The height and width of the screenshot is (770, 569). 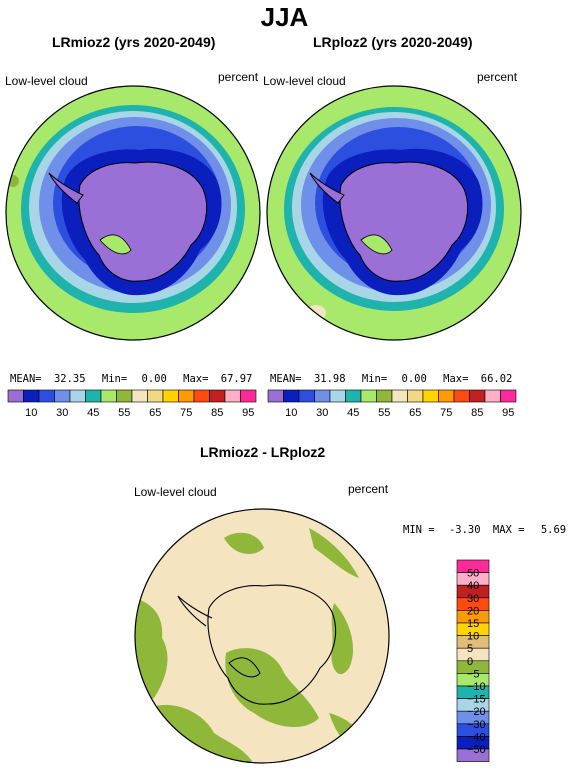 What do you see at coordinates (393, 42) in the screenshot?
I see `right-panel-title: LRploz2 (yrs 2020-2049)` at bounding box center [393, 42].